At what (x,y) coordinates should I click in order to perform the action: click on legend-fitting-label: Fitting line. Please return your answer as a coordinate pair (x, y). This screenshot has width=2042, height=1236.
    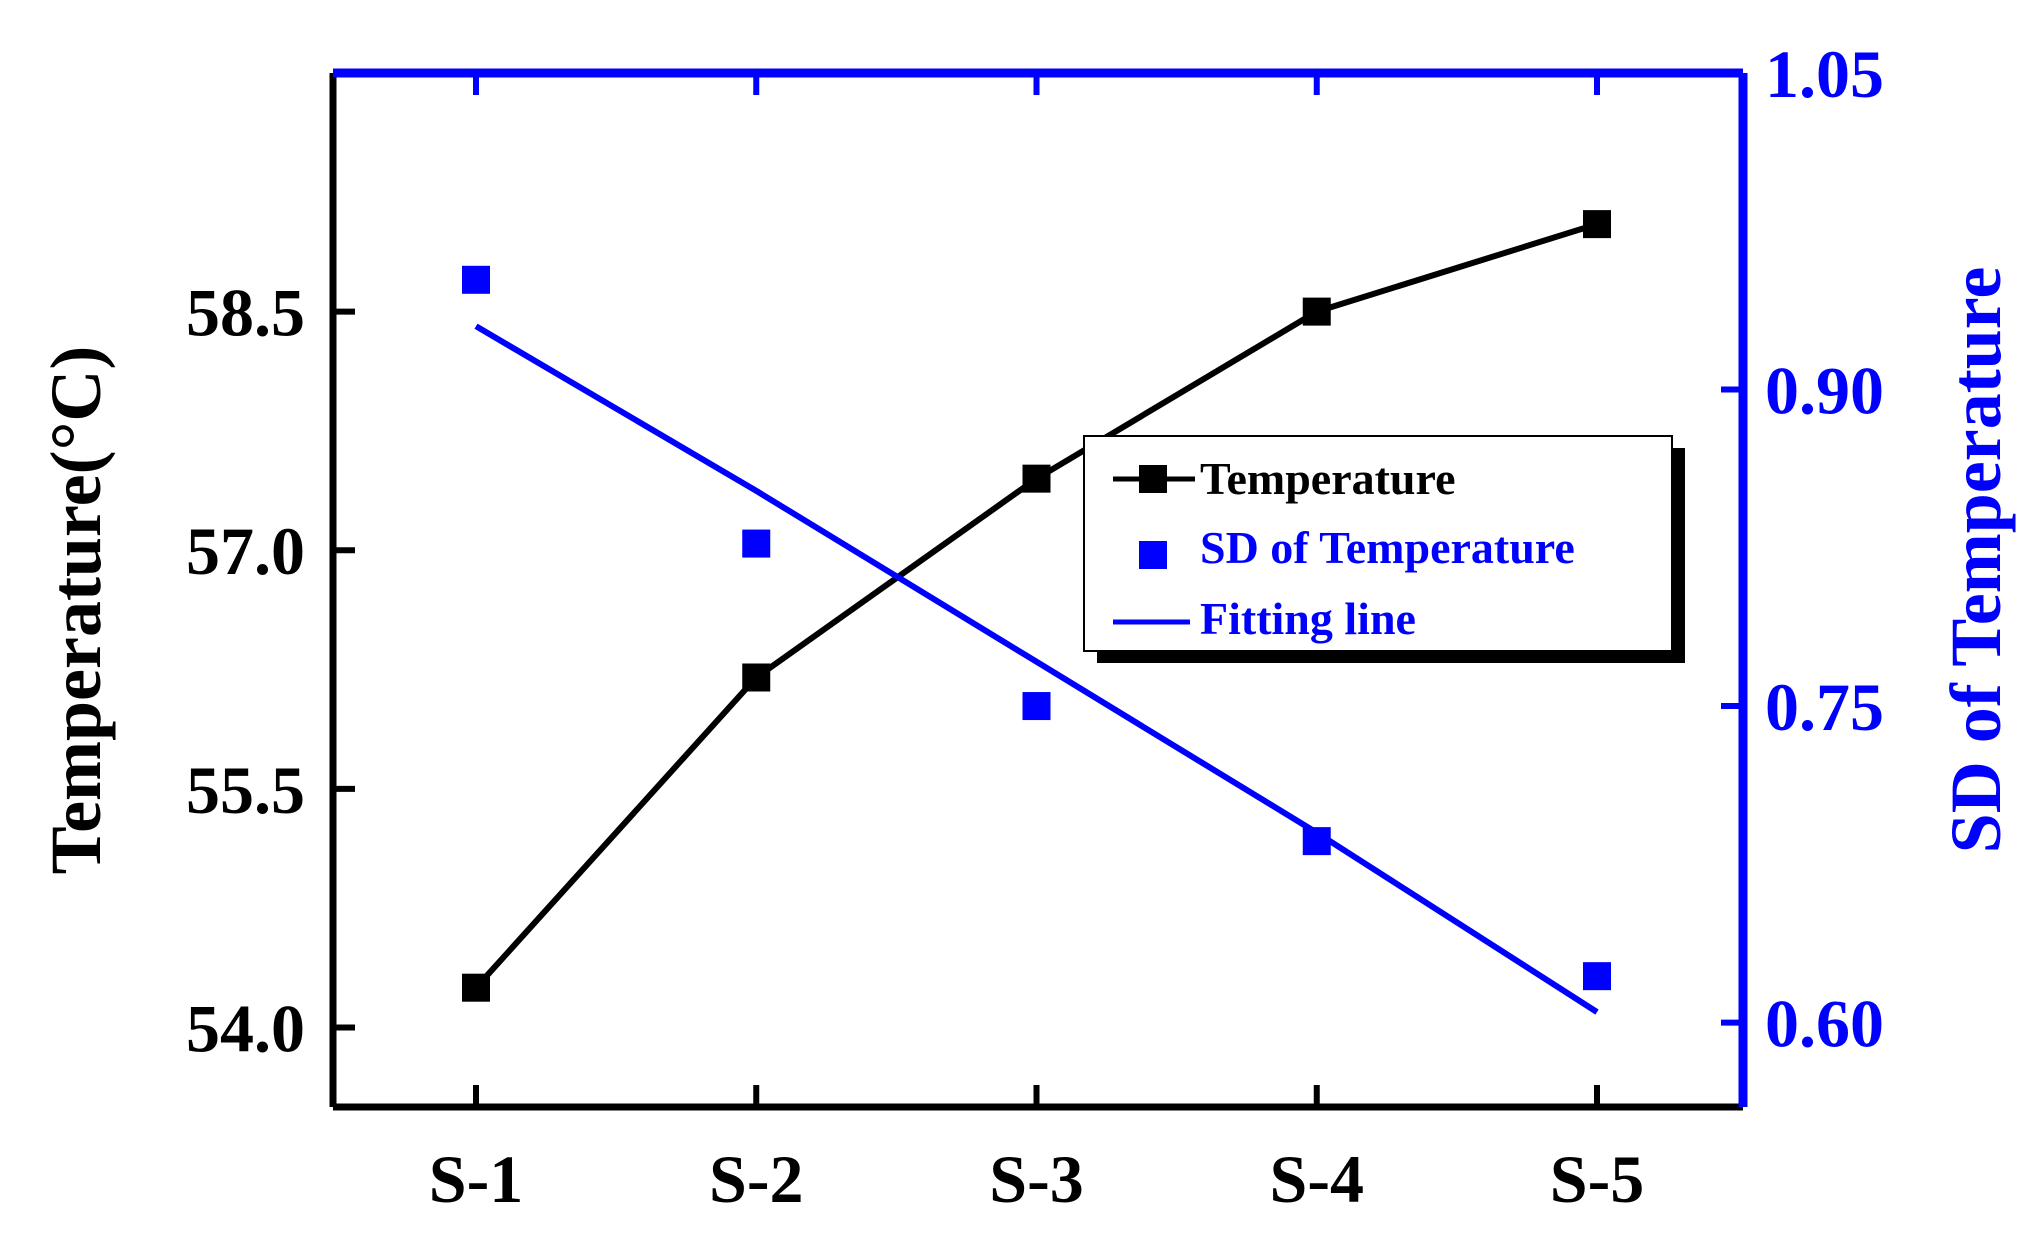
    Looking at the image, I should click on (1308, 618).